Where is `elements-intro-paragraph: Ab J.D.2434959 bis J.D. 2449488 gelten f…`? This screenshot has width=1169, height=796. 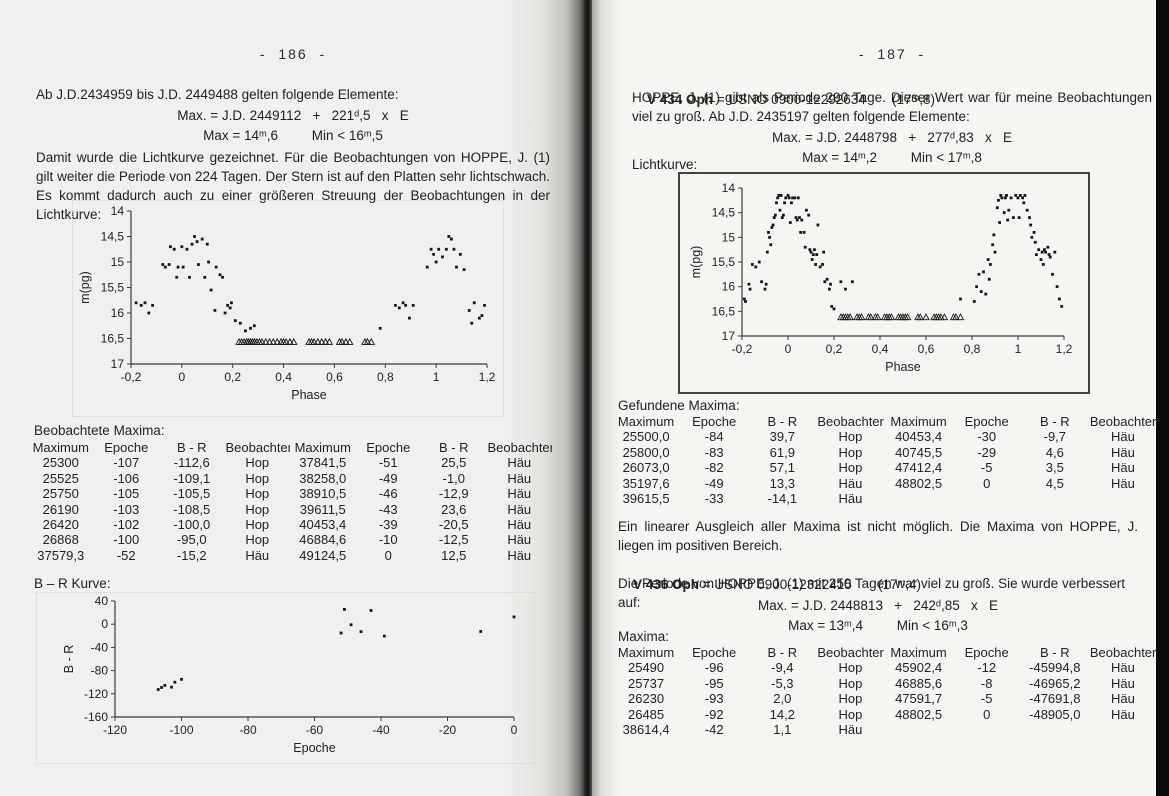
elements-intro-paragraph: Ab J.D.2434959 bis J.D. 2449488 gelten f… is located at coordinates (217, 94).